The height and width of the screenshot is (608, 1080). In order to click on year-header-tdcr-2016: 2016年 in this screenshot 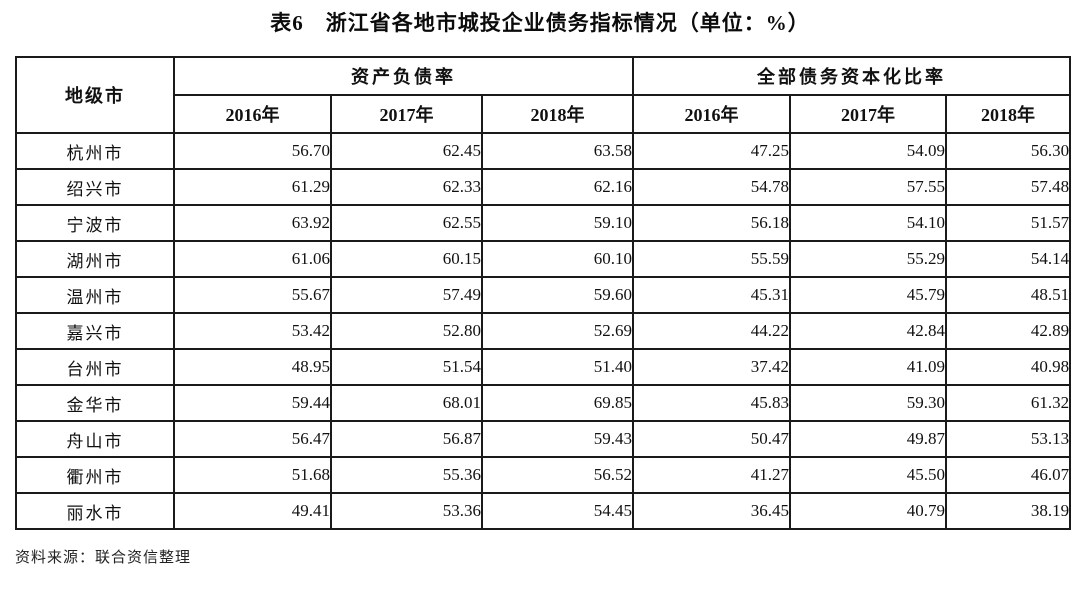, I will do `click(712, 114)`.